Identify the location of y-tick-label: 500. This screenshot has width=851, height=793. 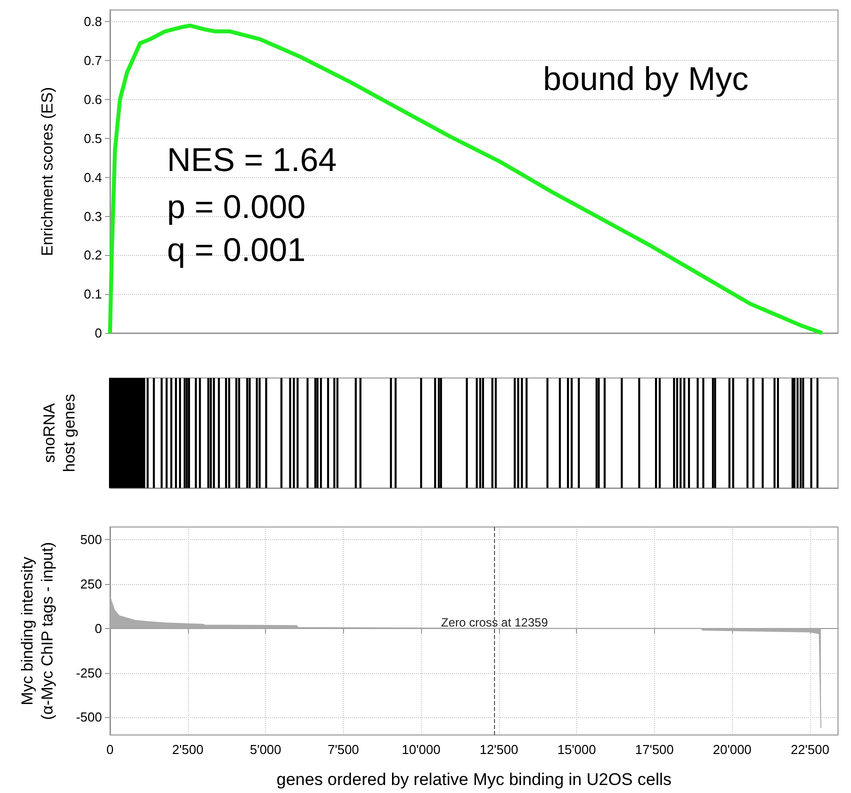
(91, 539).